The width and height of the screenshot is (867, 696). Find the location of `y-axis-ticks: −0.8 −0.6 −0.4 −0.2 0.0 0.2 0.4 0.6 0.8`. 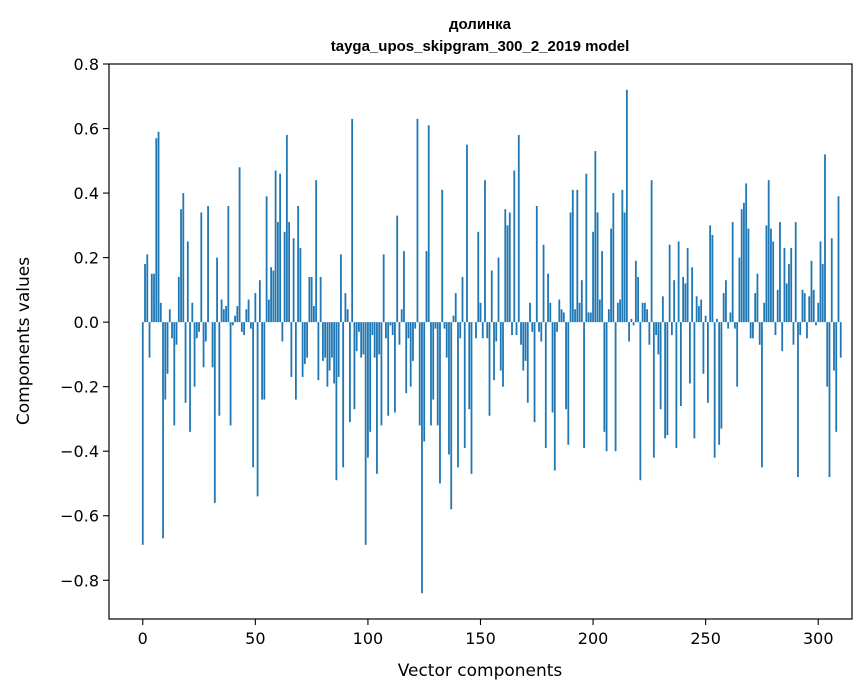

y-axis-ticks: −0.8 −0.6 −0.4 −0.2 0.0 0.2 0.4 0.6 0.8 is located at coordinates (84, 322).